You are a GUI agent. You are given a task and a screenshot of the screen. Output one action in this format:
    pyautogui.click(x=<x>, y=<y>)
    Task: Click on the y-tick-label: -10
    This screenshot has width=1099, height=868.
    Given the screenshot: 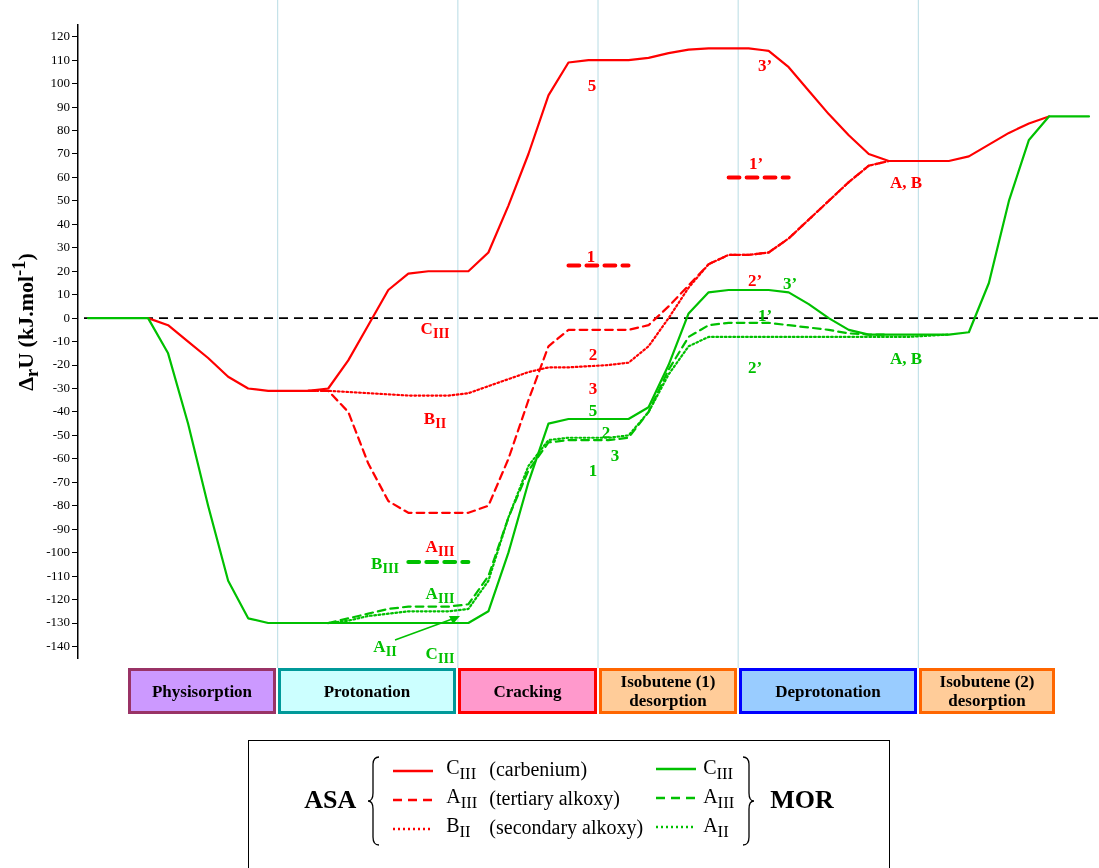 What is the action you would take?
    pyautogui.click(x=61, y=341)
    